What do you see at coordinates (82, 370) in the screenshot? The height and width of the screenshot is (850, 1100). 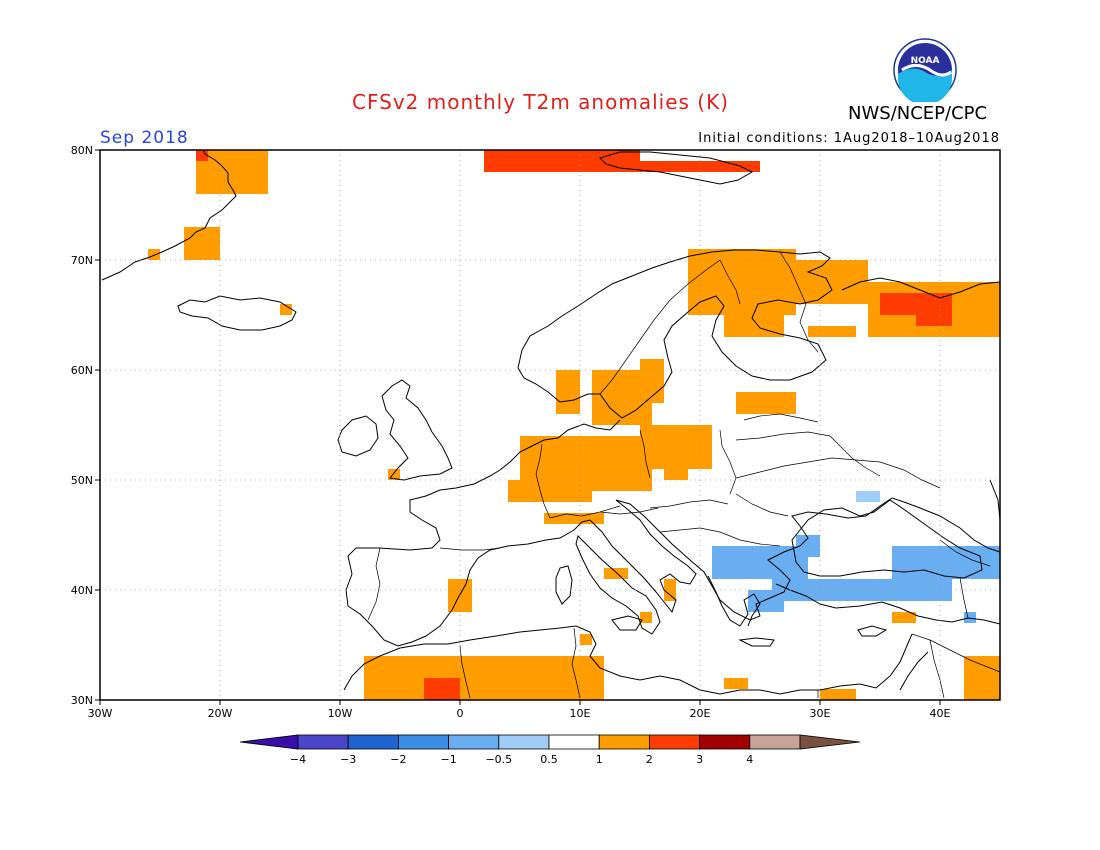 I see `lat-tick-label: 60N` at bounding box center [82, 370].